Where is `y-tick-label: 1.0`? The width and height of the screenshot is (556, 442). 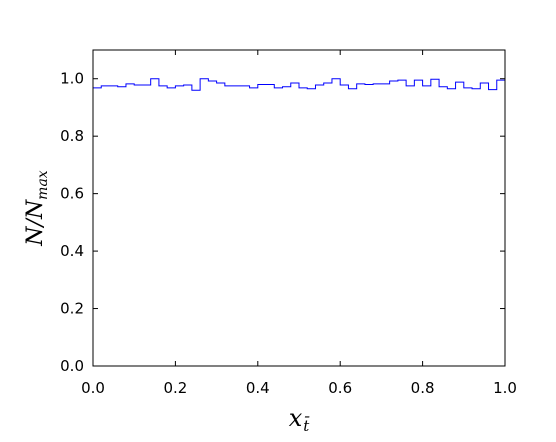
y-tick-label: 1.0 is located at coordinates (72, 79).